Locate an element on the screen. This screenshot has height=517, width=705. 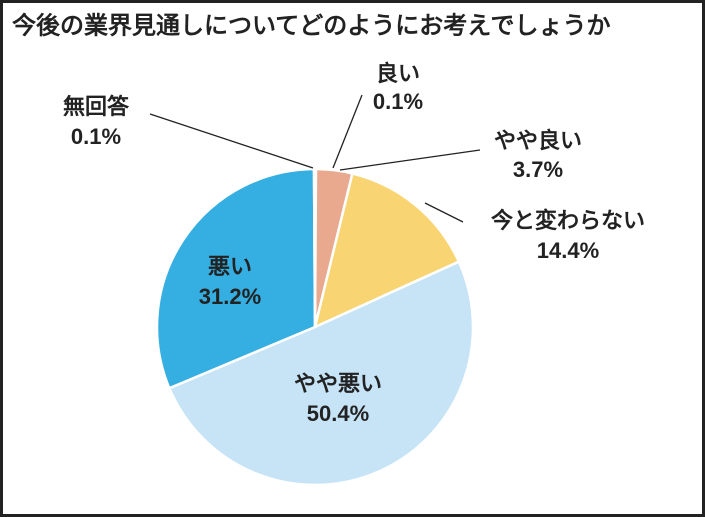
slice-value-label: 14.4% is located at coordinates (568, 250).